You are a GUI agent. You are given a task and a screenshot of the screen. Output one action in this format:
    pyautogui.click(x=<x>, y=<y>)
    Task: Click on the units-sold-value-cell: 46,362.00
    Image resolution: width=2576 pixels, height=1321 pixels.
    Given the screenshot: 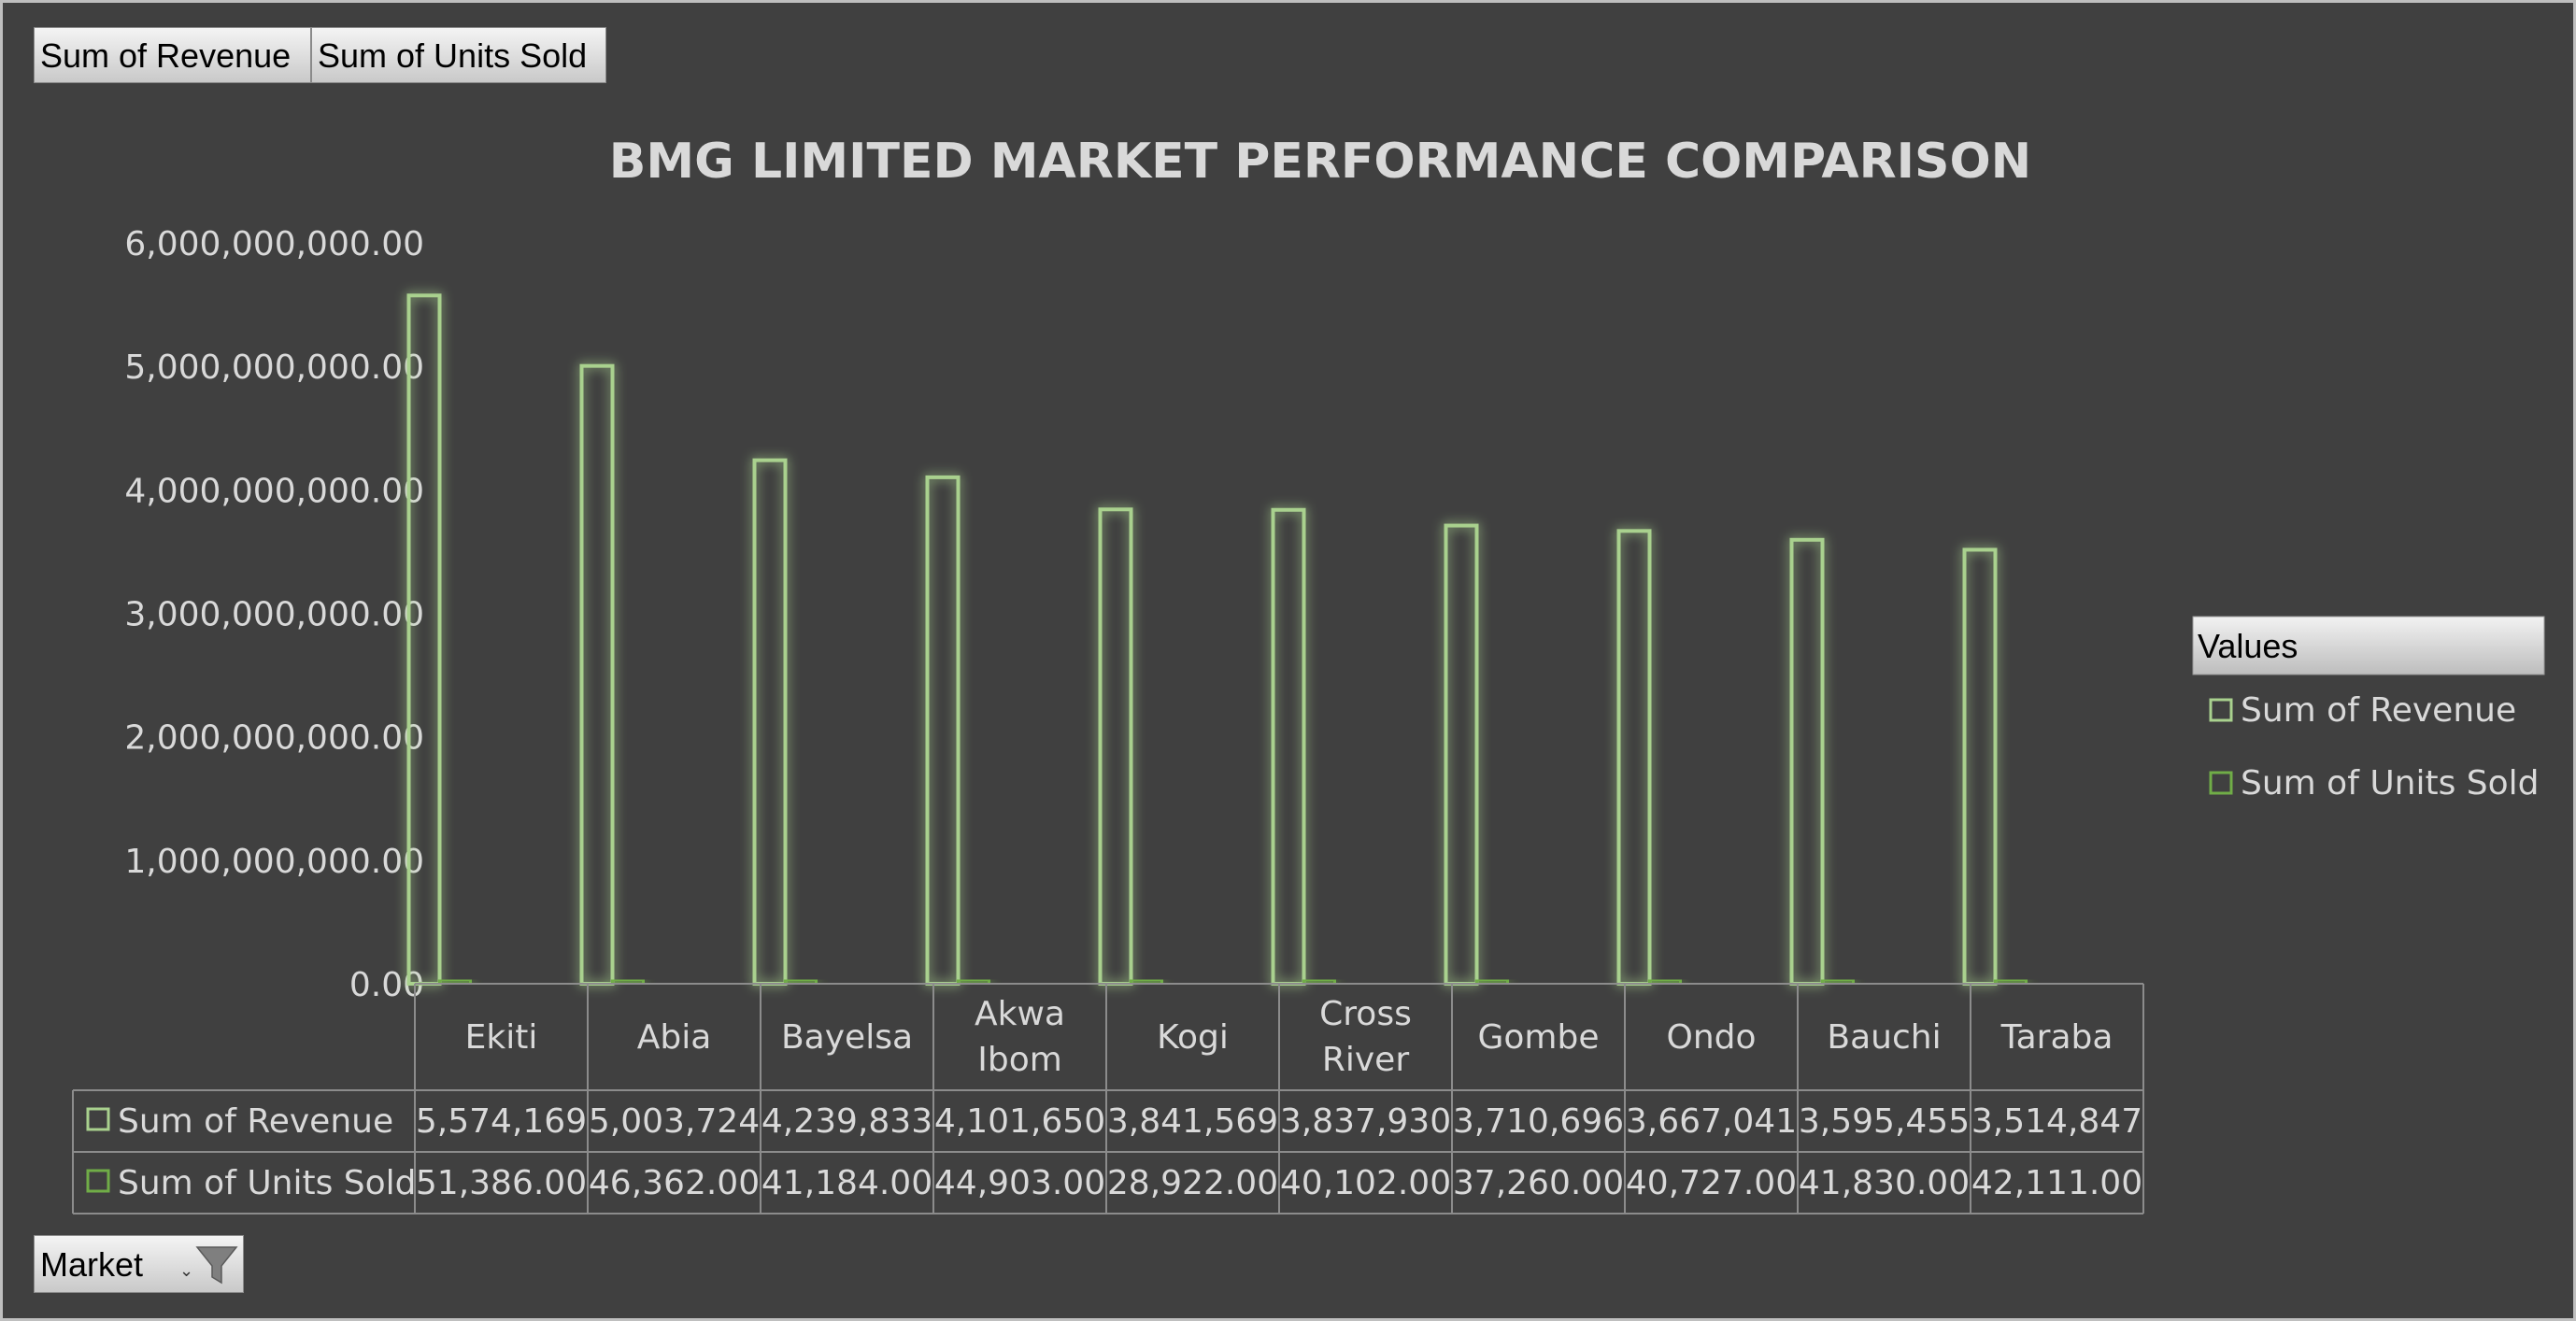 What is the action you would take?
    pyautogui.click(x=674, y=1183)
    